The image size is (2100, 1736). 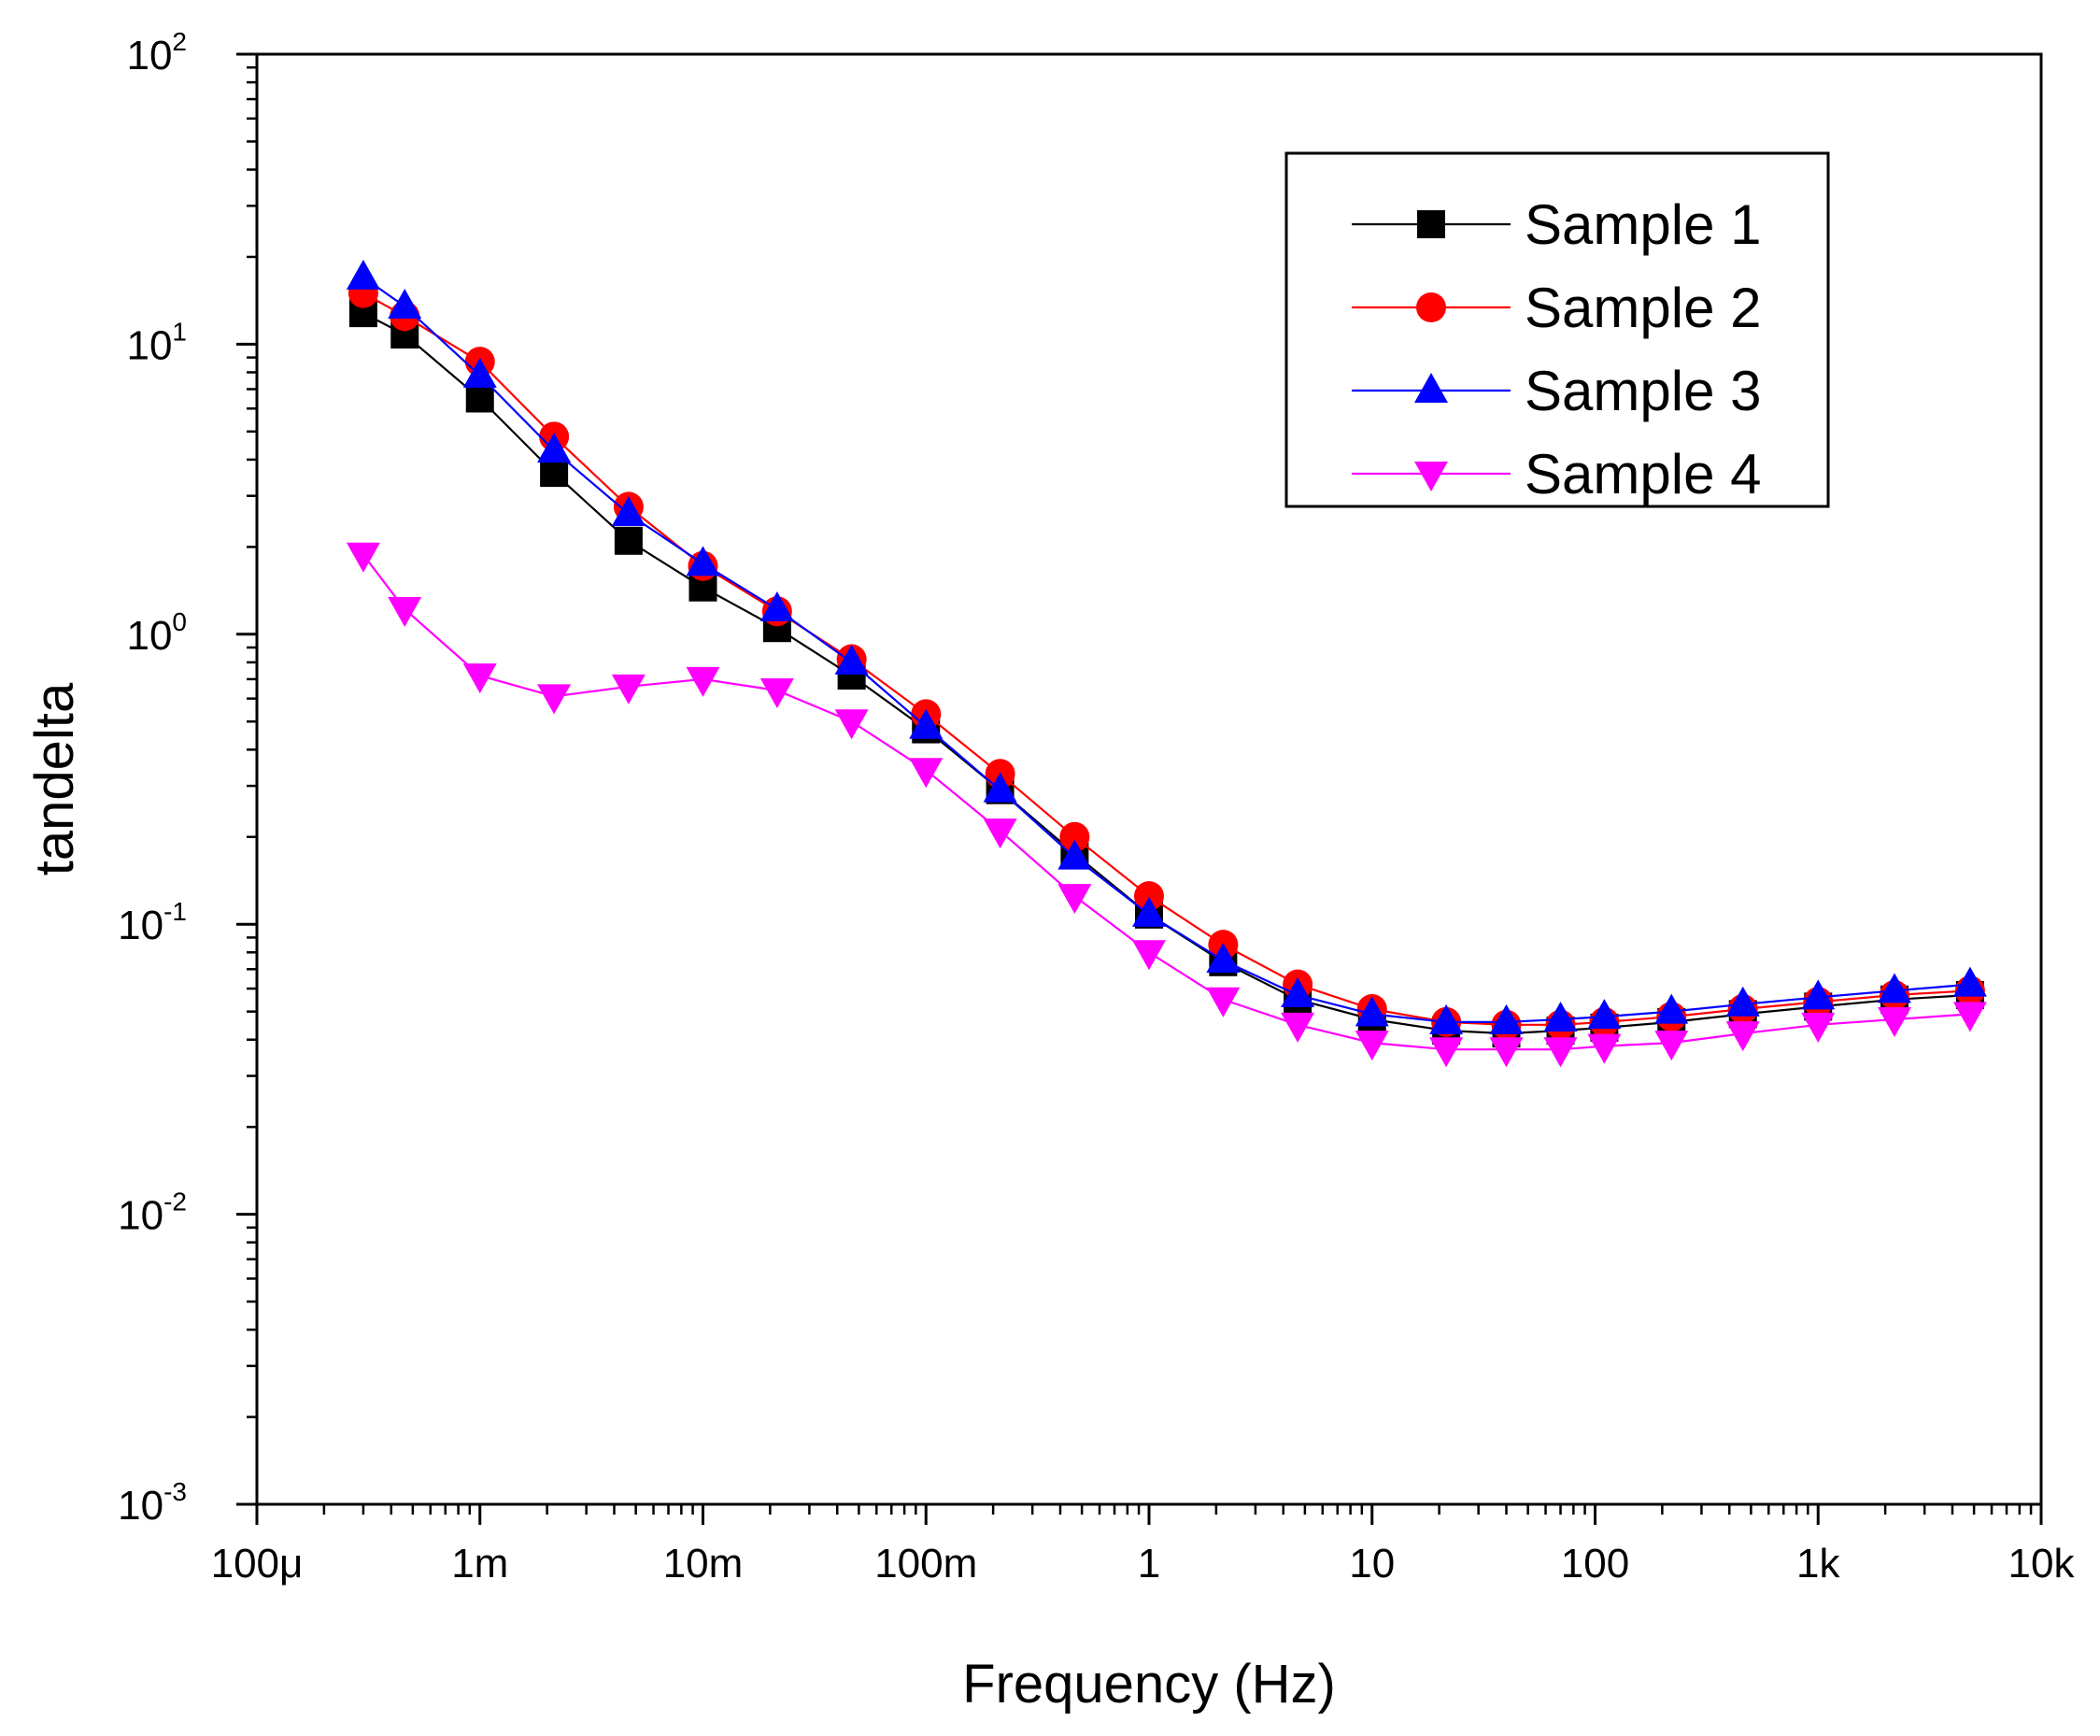 I want to click on legend-entry-2: Sample 2, so click(x=1557, y=308).